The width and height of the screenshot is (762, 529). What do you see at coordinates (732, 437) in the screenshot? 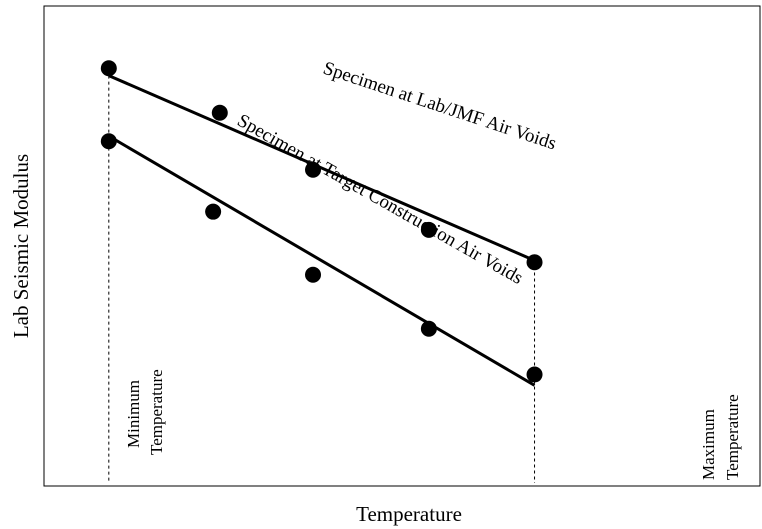
I see `ref-label-max-line2: Temperature` at bounding box center [732, 437].